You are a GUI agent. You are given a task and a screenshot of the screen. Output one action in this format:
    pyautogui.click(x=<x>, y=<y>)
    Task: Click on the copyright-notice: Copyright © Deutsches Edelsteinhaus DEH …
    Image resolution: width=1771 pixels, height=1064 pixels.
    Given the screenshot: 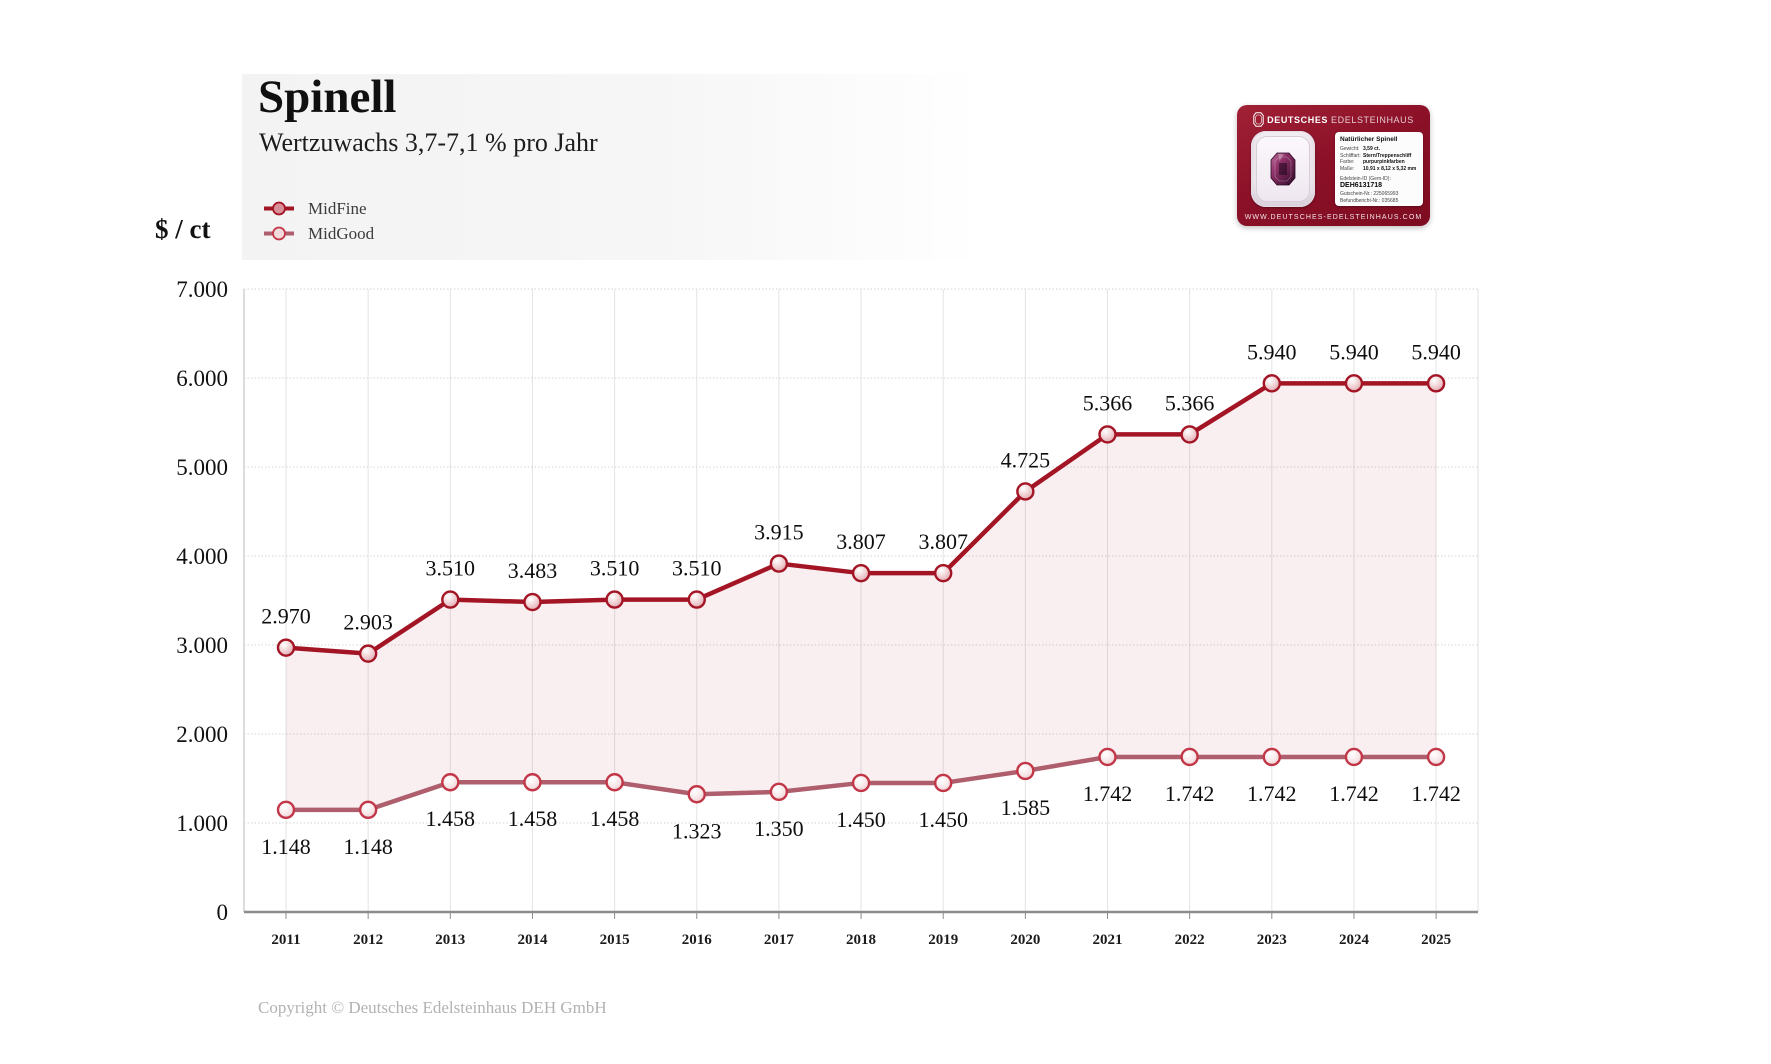 What is the action you would take?
    pyautogui.click(x=432, y=1007)
    